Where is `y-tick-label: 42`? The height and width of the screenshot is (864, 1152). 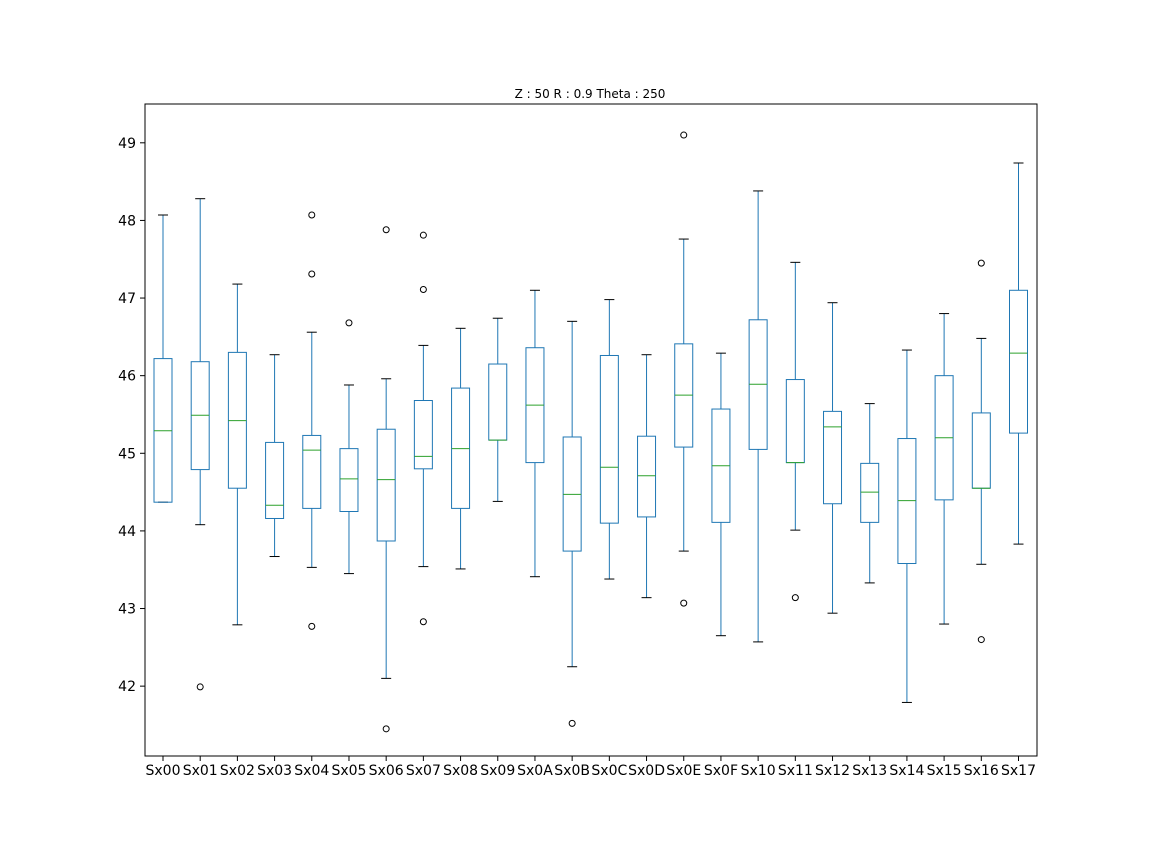 y-tick-label: 42 is located at coordinates (127, 687).